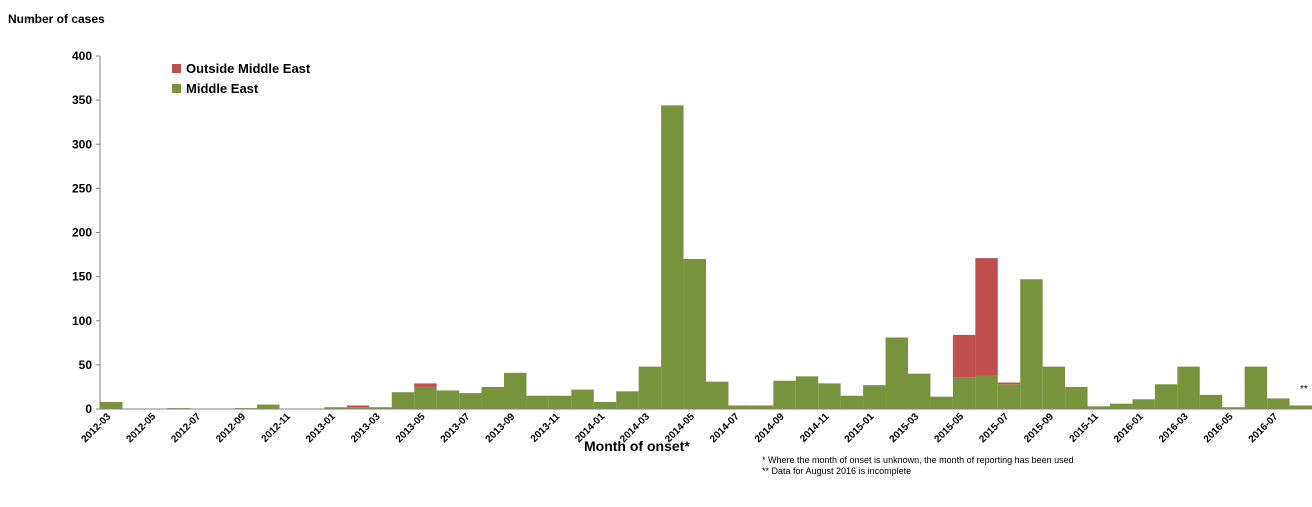 The width and height of the screenshot is (1312, 507). Describe the element at coordinates (176, 88) in the screenshot. I see `legend-swatch-middle-east` at that location.